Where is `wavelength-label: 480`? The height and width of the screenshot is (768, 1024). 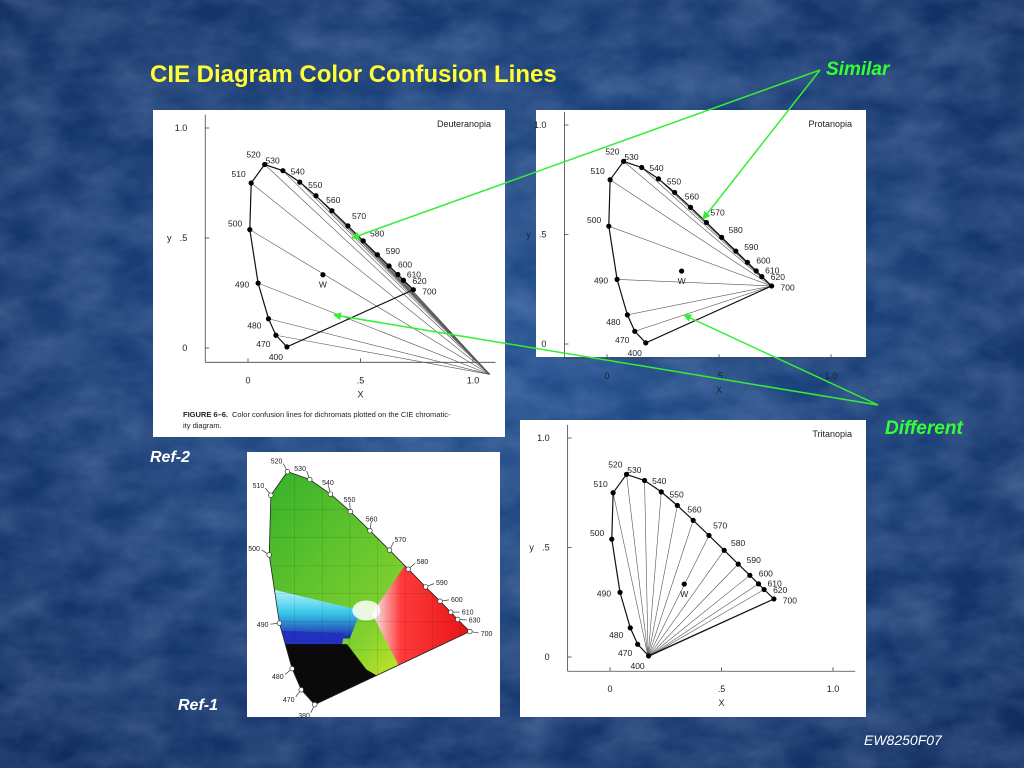 wavelength-label: 480 is located at coordinates (254, 326).